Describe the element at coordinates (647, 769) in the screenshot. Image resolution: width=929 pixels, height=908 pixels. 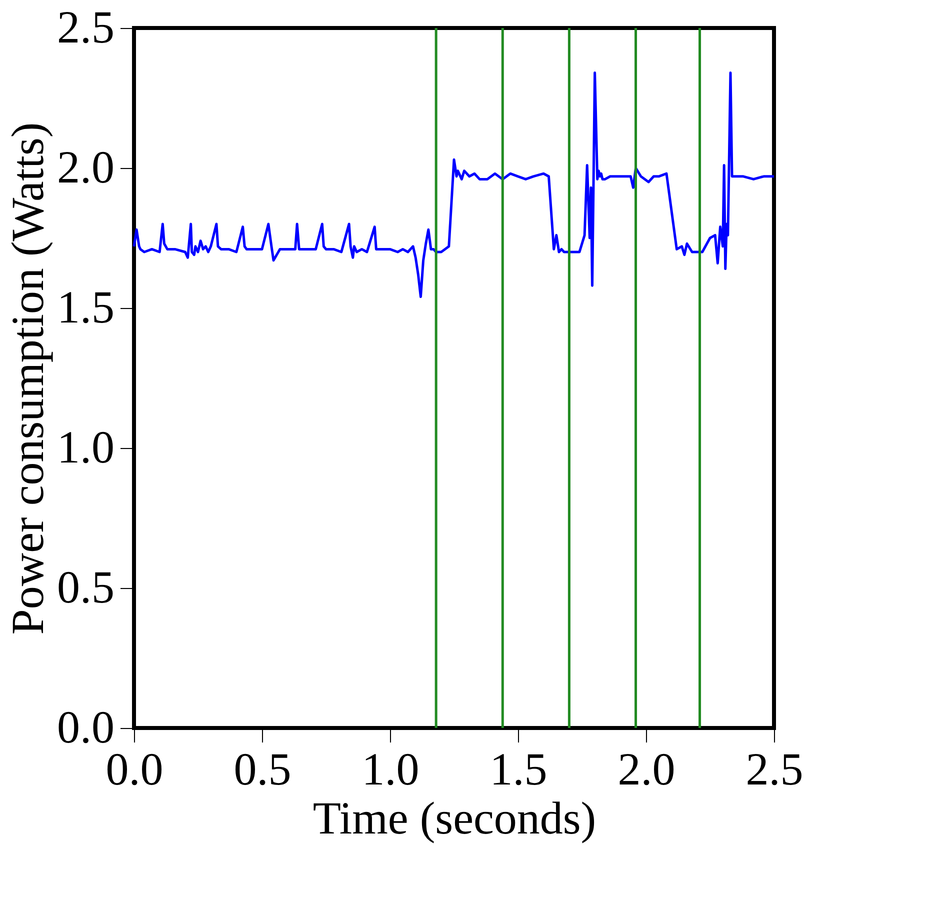
I see `x-tick-label: 2.0` at that location.